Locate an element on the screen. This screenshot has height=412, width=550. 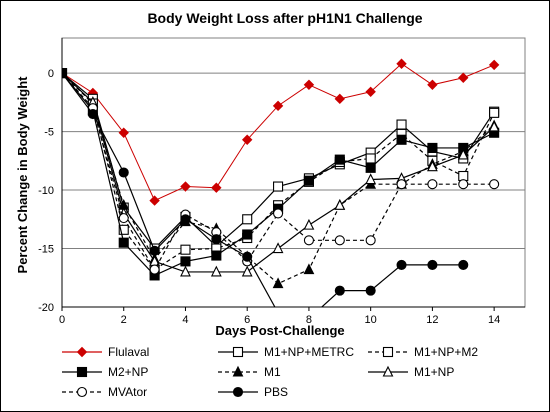
legend-item: Flulaval is located at coordinates (105, 352).